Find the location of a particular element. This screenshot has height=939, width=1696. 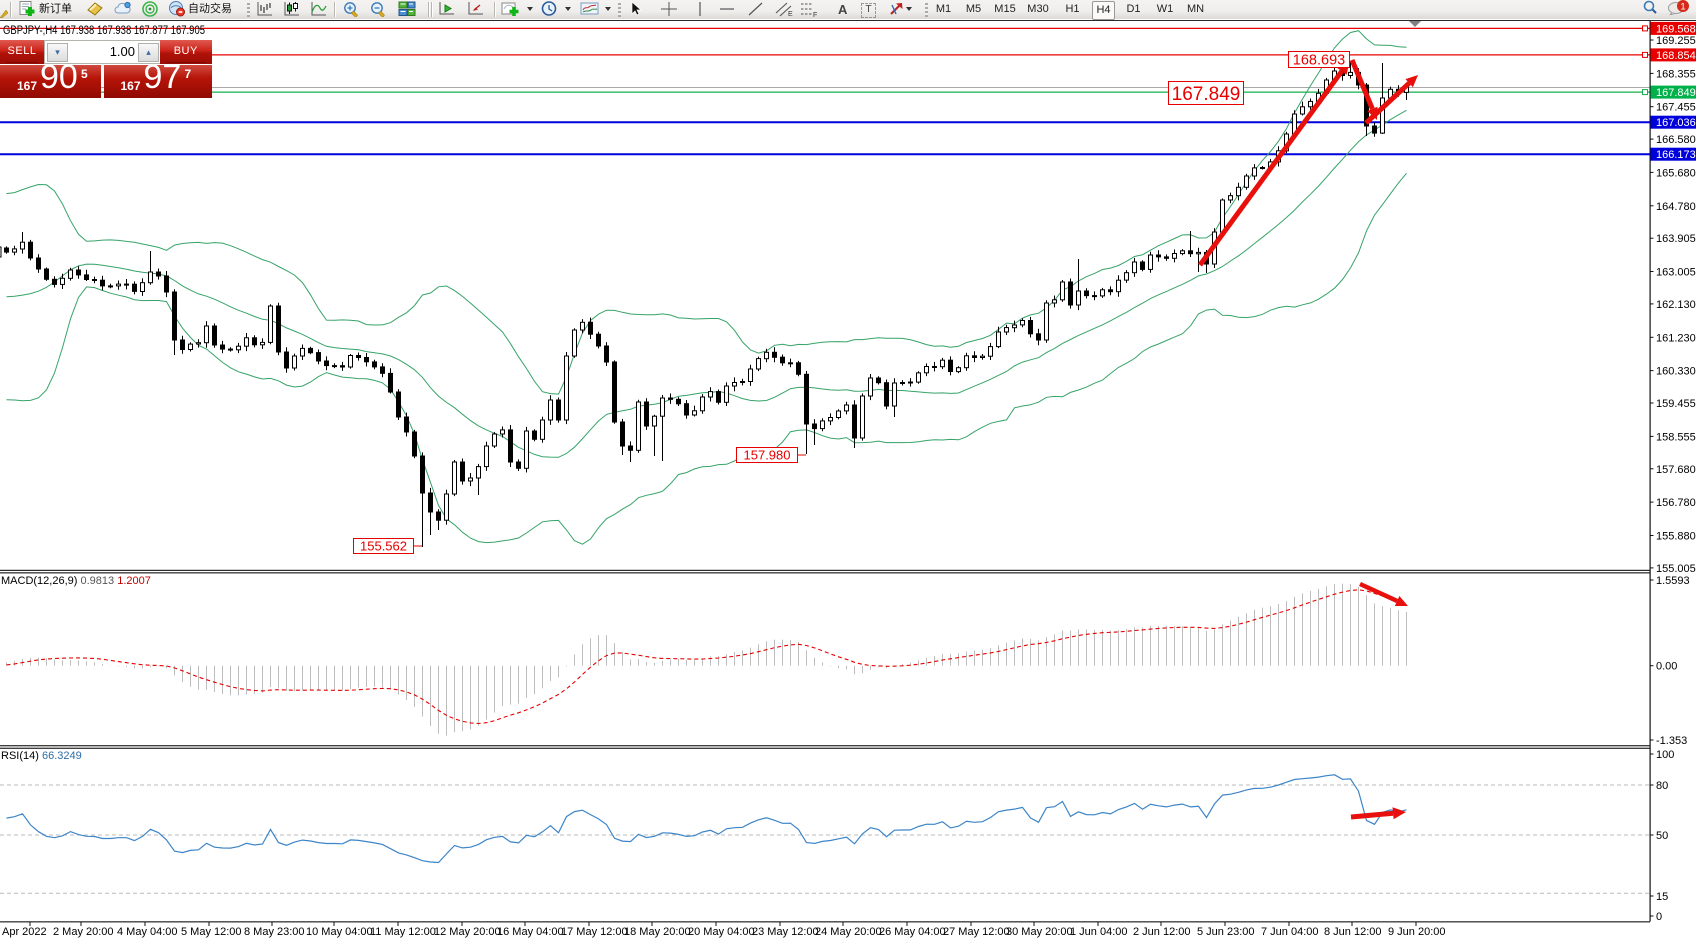

svg-text: 17 May 12:00 is located at coordinates (594, 932).